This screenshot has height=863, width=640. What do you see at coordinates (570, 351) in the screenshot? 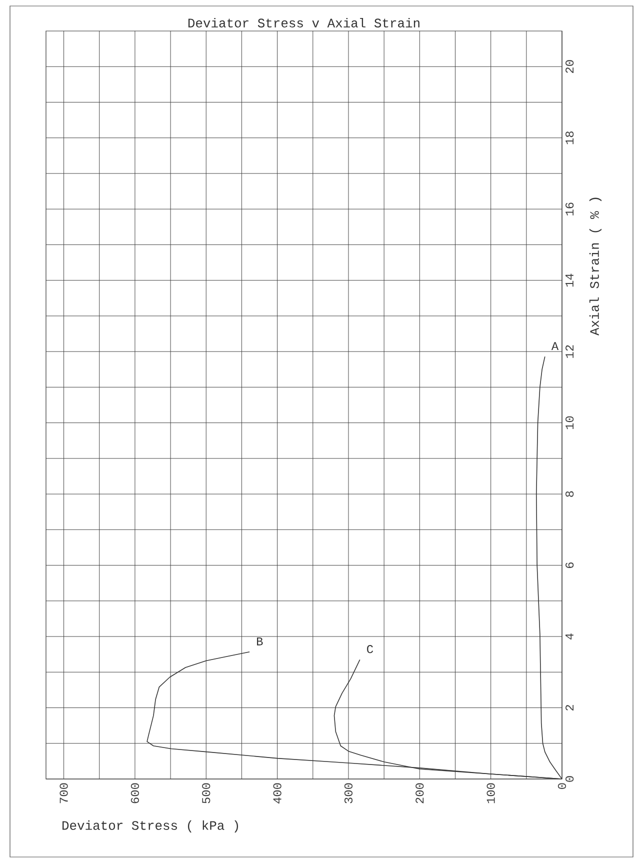
I see `y-tick-label: 12` at bounding box center [570, 351].